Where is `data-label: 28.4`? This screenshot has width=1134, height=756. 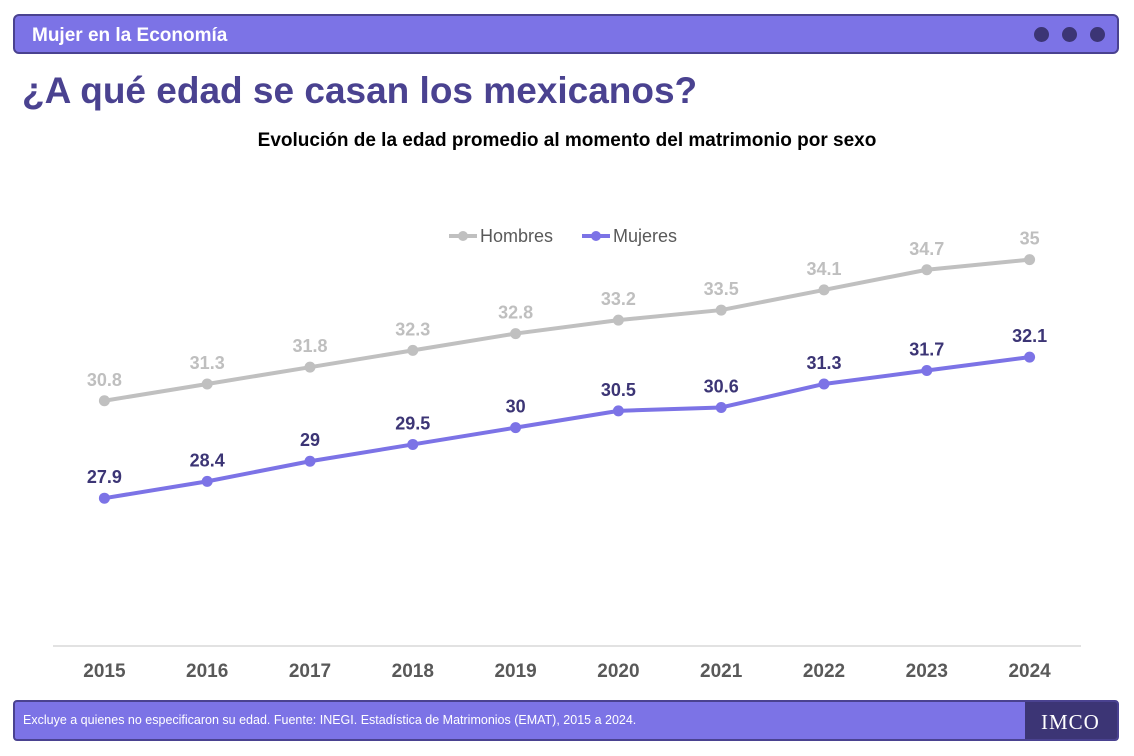 data-label: 28.4 is located at coordinates (207, 460).